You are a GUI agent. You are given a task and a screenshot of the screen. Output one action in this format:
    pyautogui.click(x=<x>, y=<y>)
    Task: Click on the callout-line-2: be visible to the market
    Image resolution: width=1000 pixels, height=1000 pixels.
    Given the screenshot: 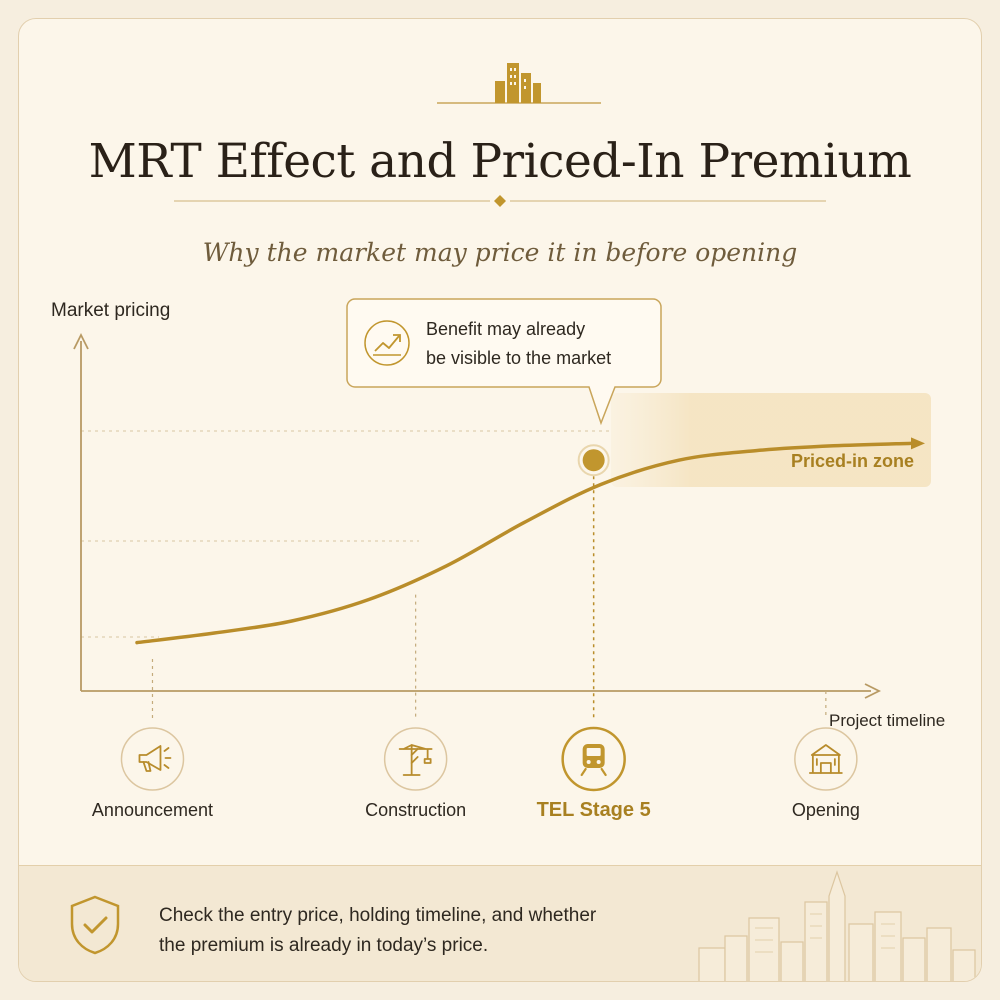 What is the action you would take?
    pyautogui.click(x=518, y=358)
    